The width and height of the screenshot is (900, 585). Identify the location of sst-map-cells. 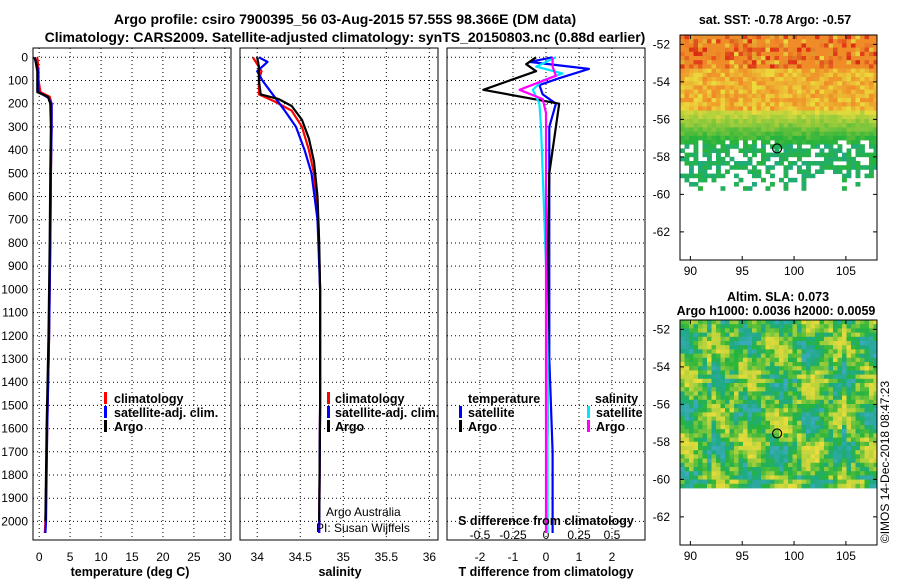
(778, 113).